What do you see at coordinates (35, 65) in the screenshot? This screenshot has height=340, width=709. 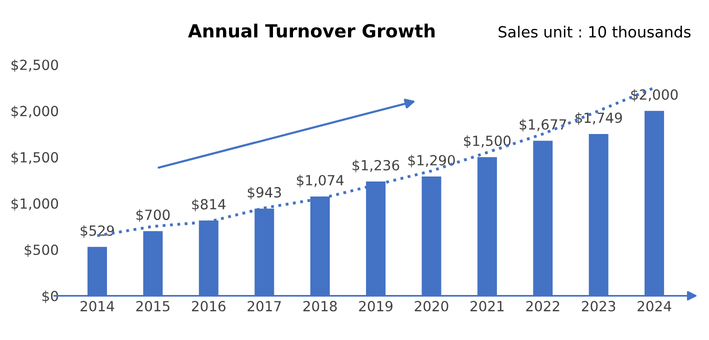 I see `y-tick-label: $2,500` at bounding box center [35, 65].